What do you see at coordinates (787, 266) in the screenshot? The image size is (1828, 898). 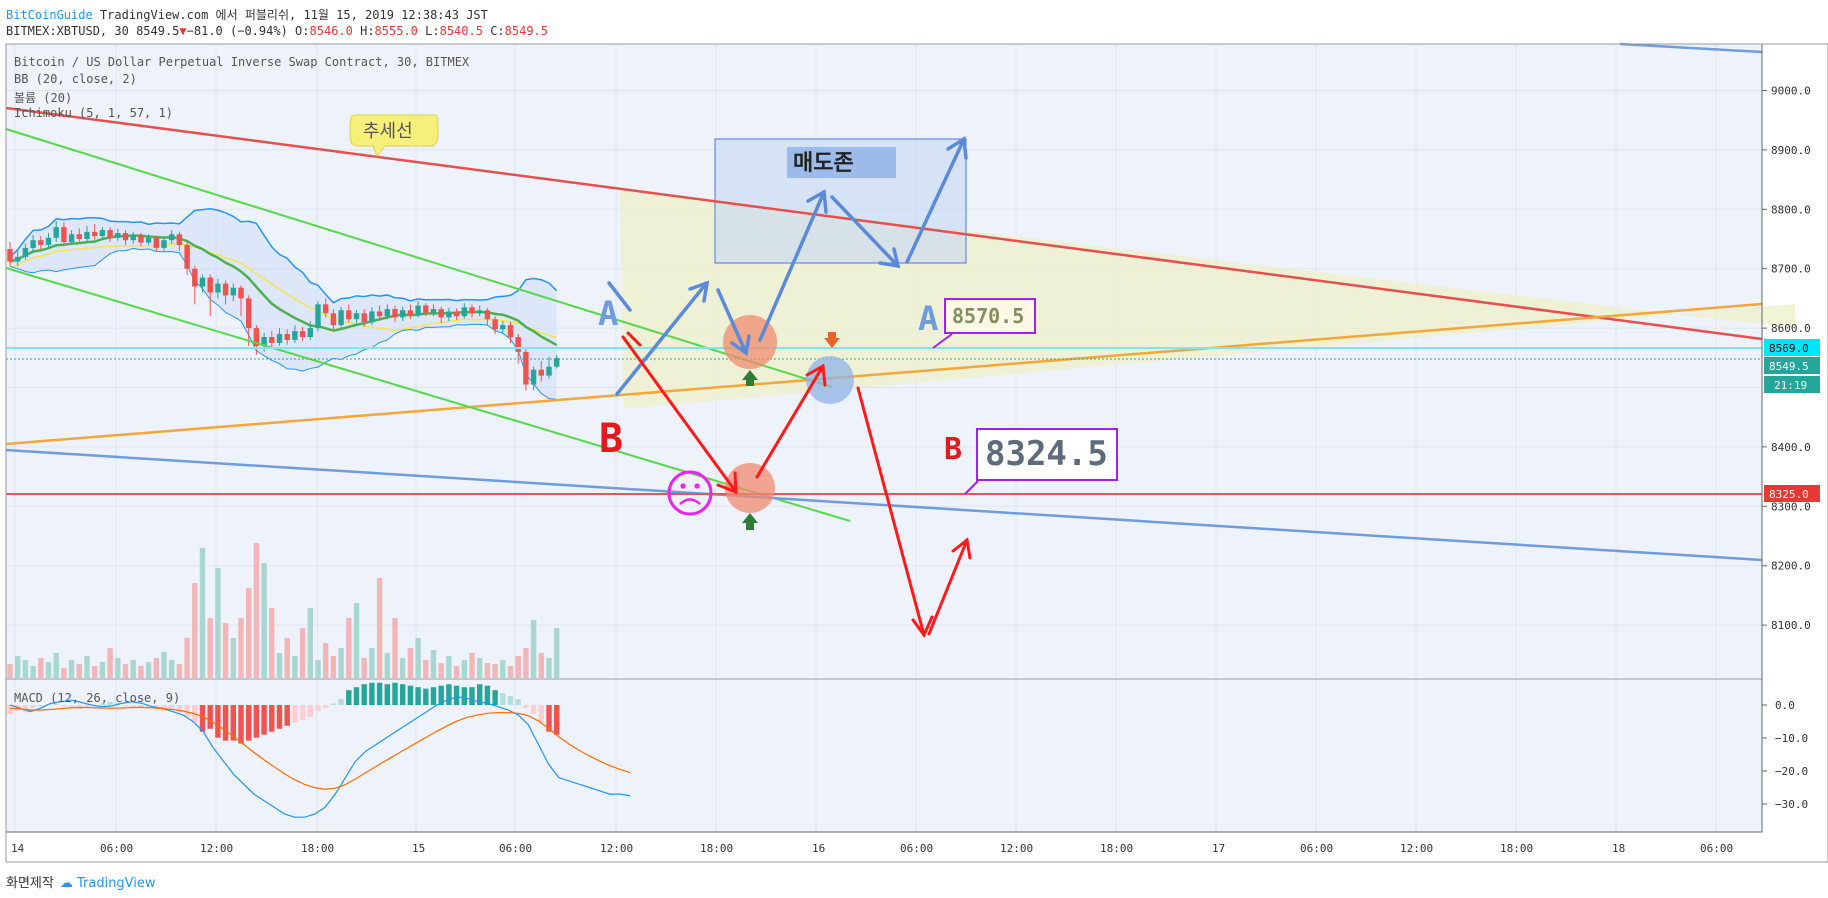 I see `bullish-path-arrows` at bounding box center [787, 266].